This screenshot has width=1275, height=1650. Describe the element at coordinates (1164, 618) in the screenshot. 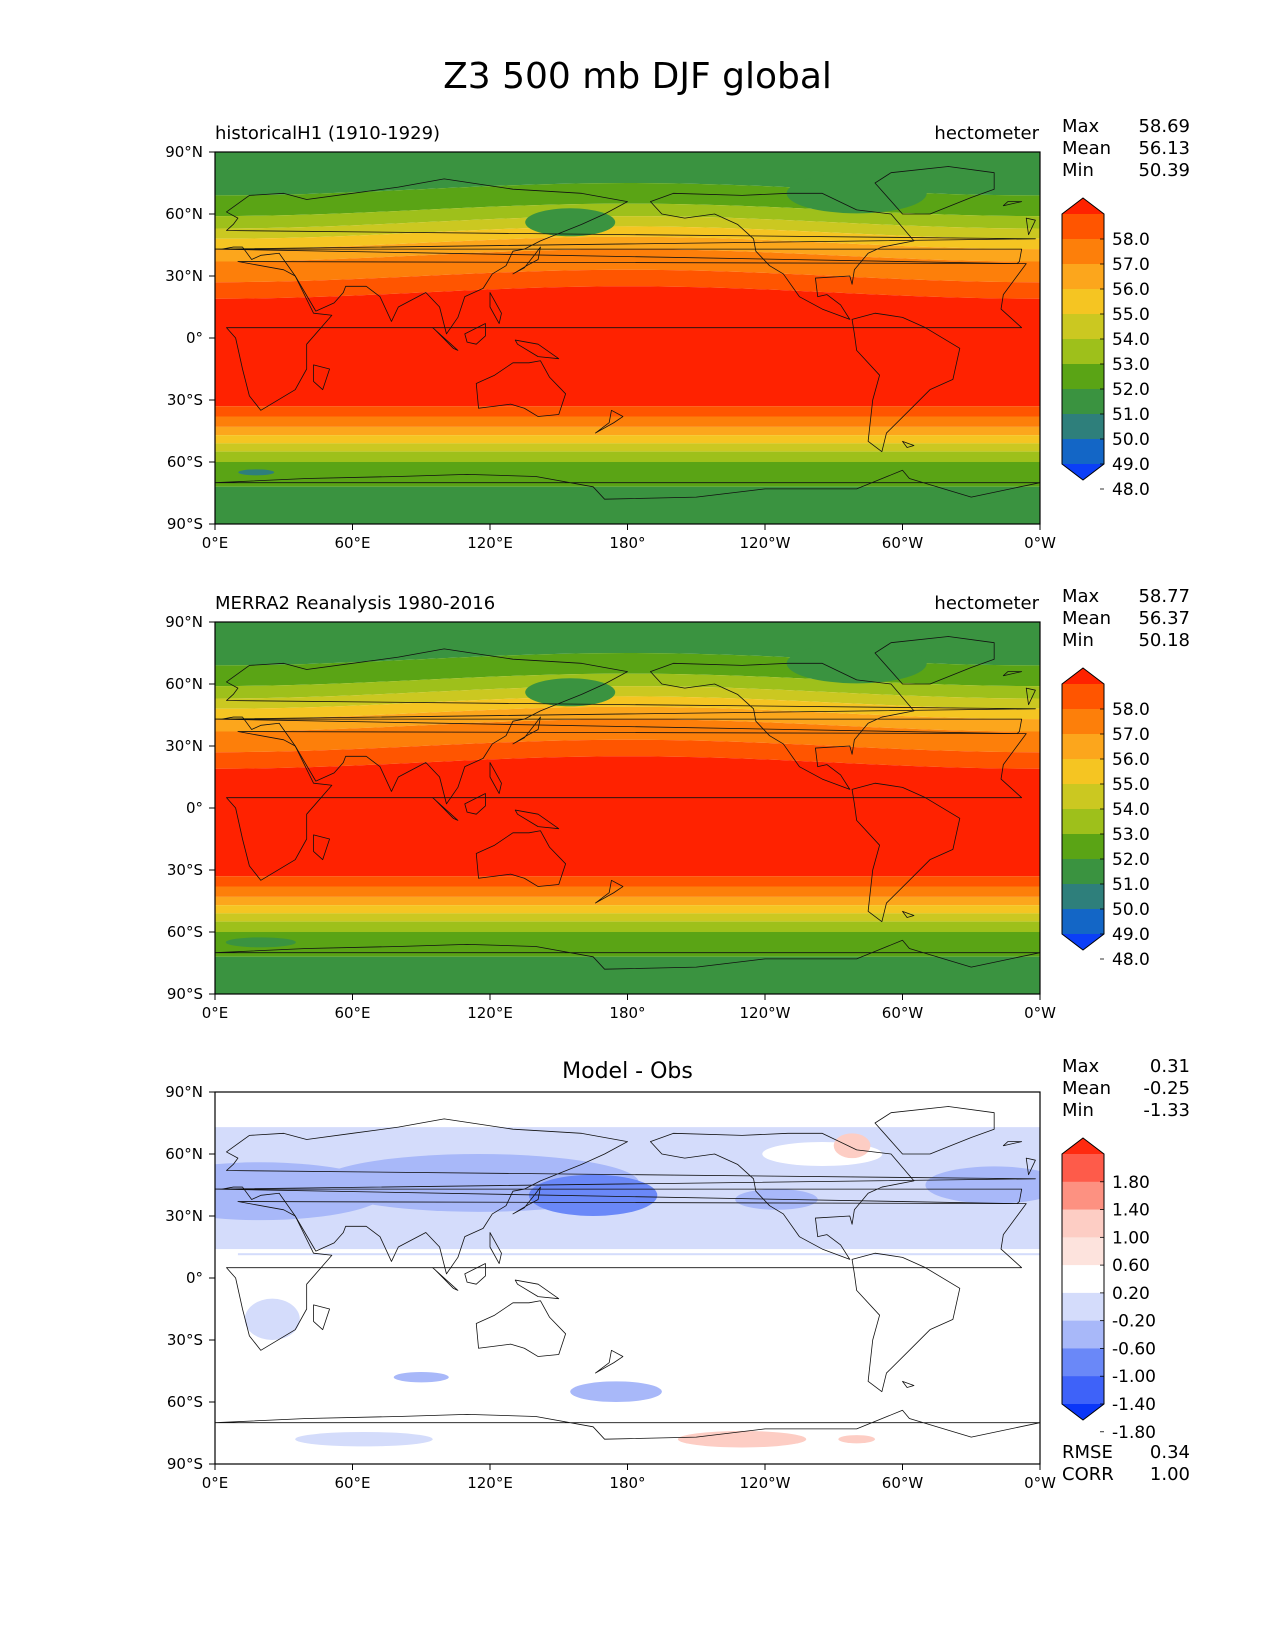

I see `stat-value: 56.37` at that location.